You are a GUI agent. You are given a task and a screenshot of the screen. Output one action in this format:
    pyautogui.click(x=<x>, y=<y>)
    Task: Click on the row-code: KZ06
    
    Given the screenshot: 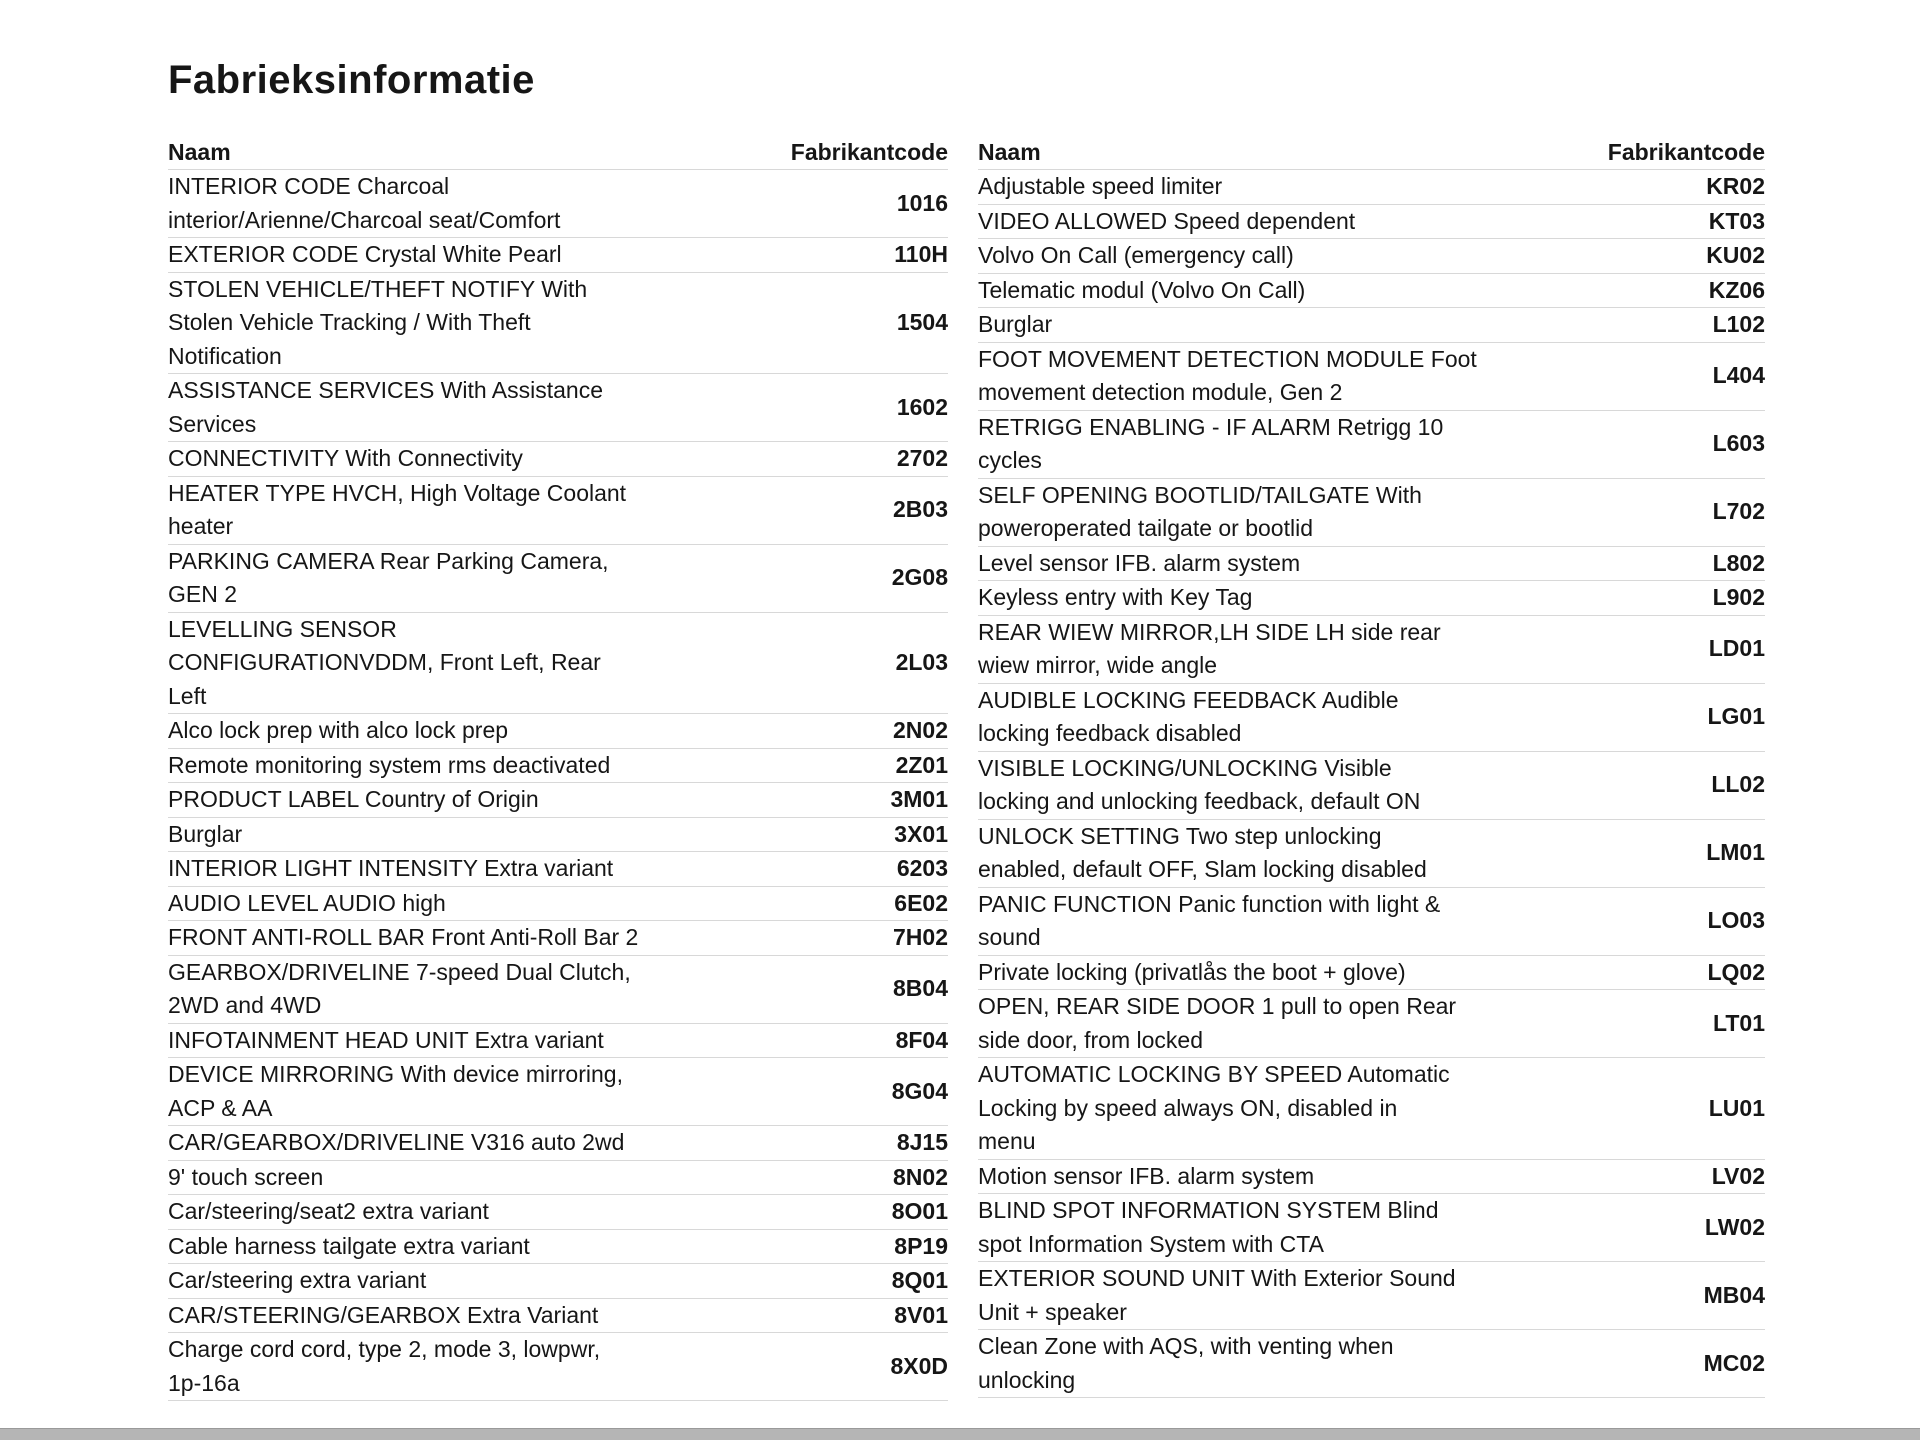 What is the action you would take?
    pyautogui.click(x=1736, y=289)
    